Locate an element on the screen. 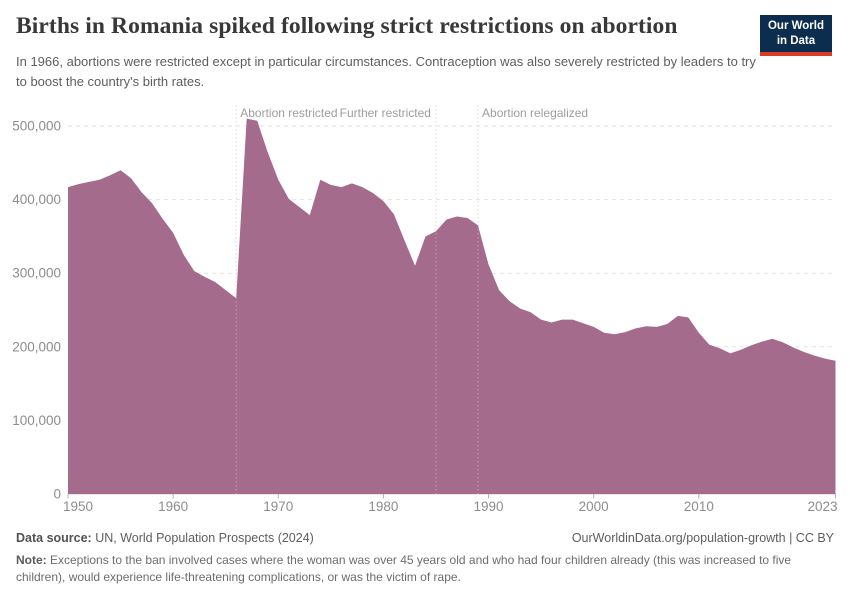 This screenshot has height=600, width=850. data-source-text: UN, World Population Prospects (2024) is located at coordinates (202, 538).